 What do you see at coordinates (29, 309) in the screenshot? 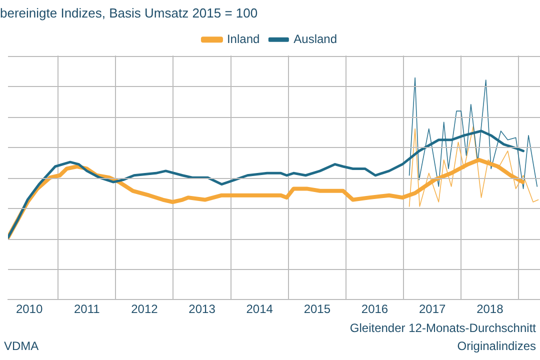
I see `x-tick-label: 2010` at bounding box center [29, 309].